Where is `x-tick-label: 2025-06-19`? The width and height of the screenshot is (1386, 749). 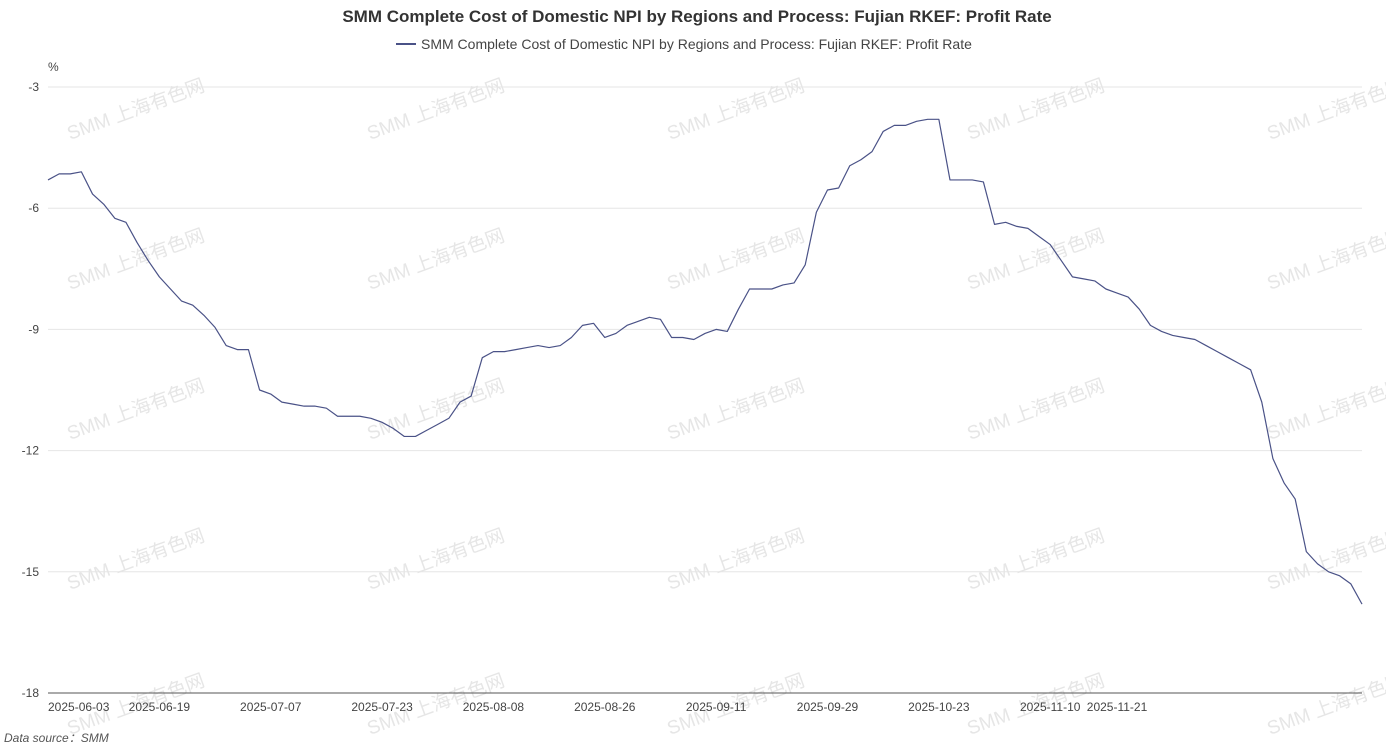 x-tick-label: 2025-06-19 is located at coordinates (160, 707).